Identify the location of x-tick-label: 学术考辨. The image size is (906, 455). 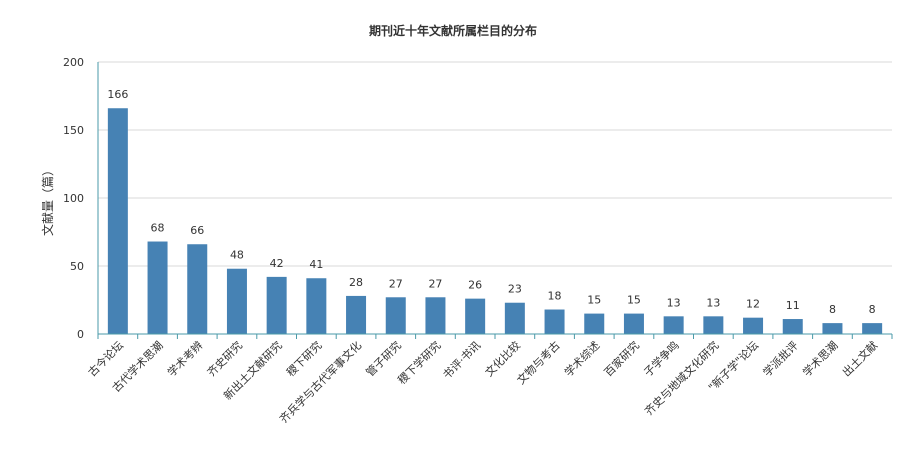
(184, 358).